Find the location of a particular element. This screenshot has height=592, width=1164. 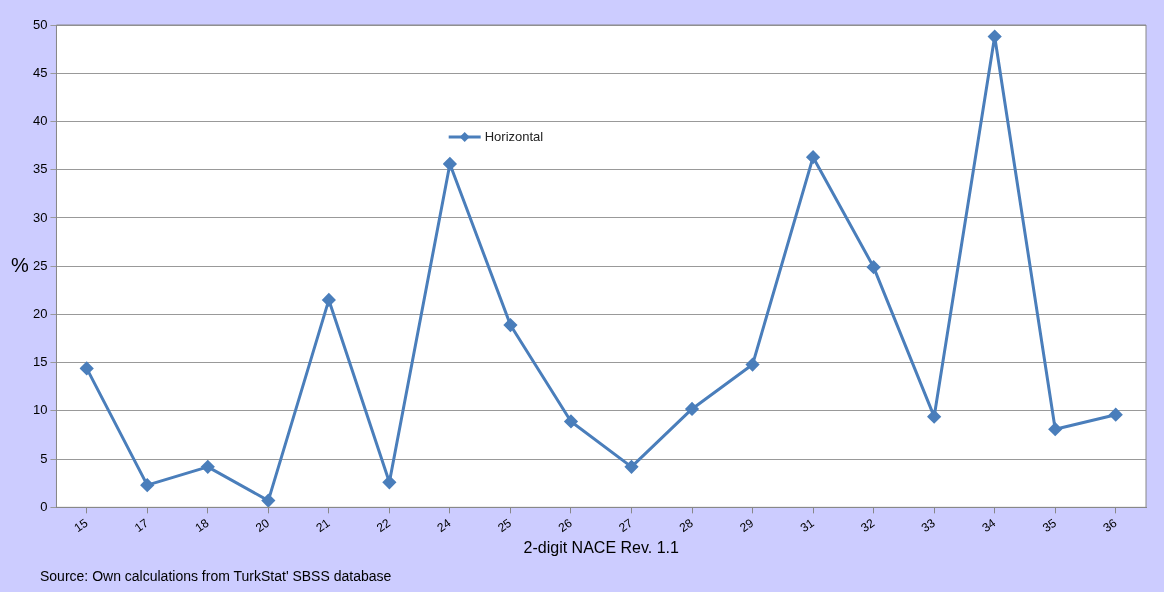

x-tick-label: 20 is located at coordinates (262, 525).